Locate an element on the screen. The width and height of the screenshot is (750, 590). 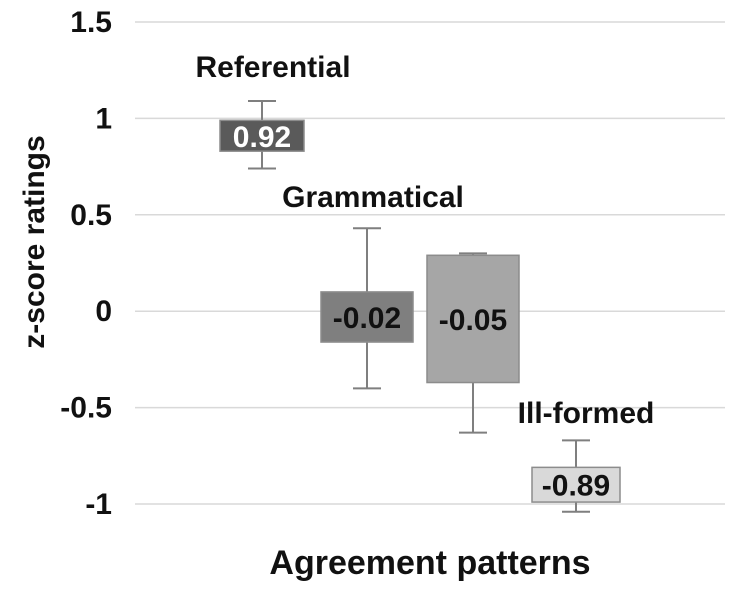
y-axis-ticks: 1.5 1 0.5 0 -0.5 -1 is located at coordinates (86, 263).